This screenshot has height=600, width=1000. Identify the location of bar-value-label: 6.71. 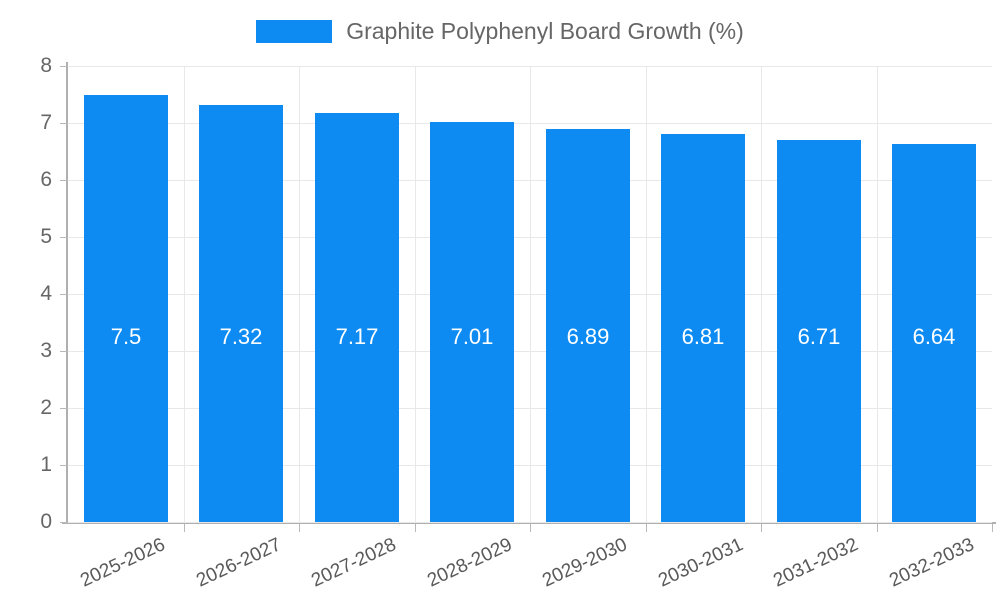
(819, 336).